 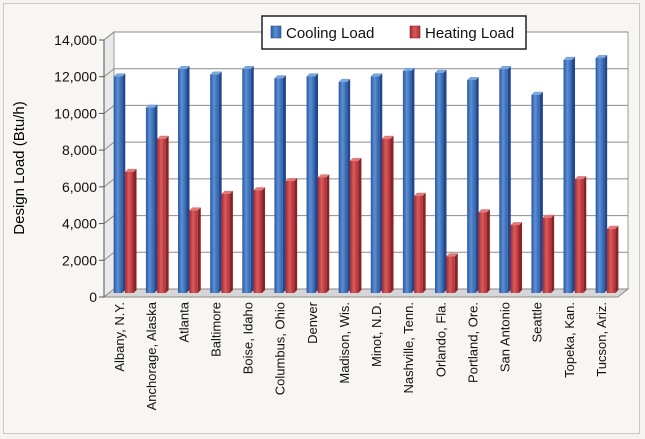 I want to click on y-tick-label: 4,000, so click(x=79, y=224).